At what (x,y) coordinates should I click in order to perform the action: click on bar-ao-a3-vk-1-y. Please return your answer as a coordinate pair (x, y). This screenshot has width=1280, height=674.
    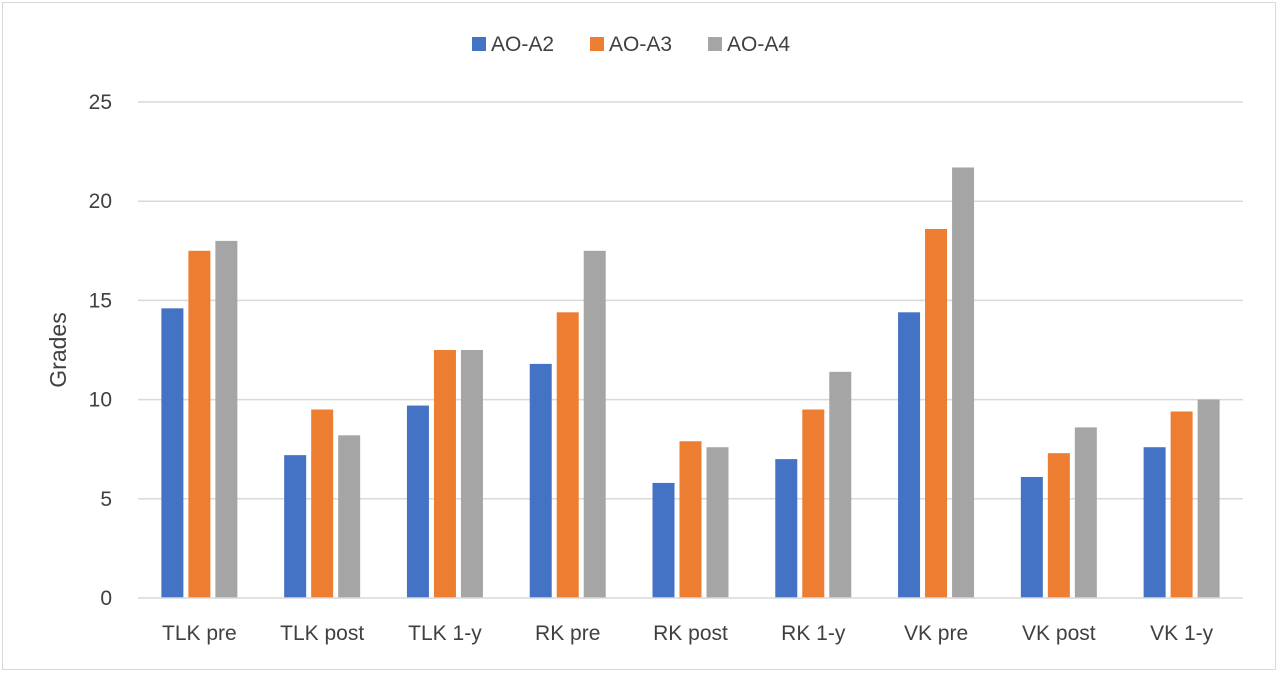
    Looking at the image, I should click on (1181, 504).